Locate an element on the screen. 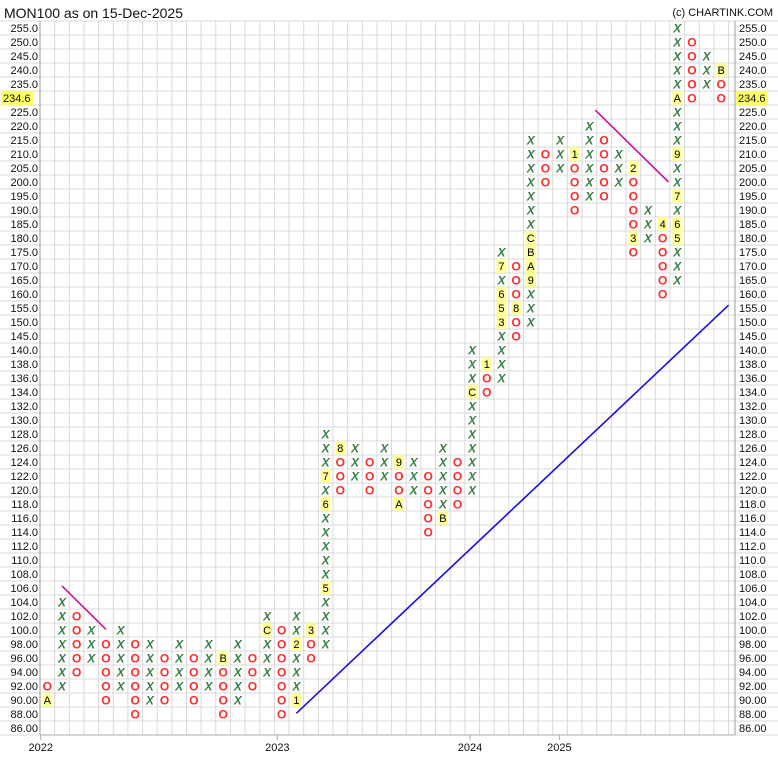 This screenshot has height=764, width=778. y-tick-label-right: 175.0 is located at coordinates (753, 253).